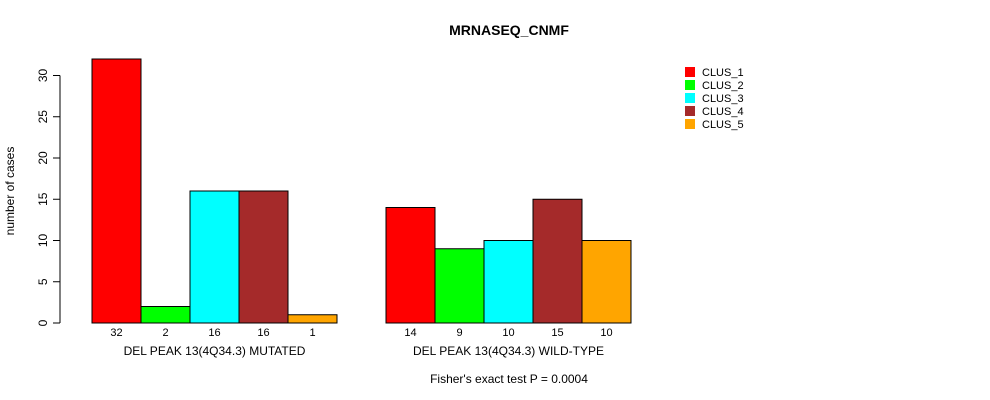  Describe the element at coordinates (557, 333) in the screenshot. I see `bar-value-label: 15` at that location.